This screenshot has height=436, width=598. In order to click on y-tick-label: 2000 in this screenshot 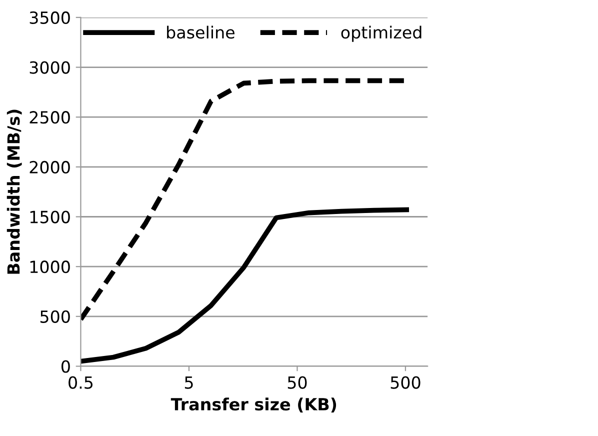, I will do `click(50, 167)`.